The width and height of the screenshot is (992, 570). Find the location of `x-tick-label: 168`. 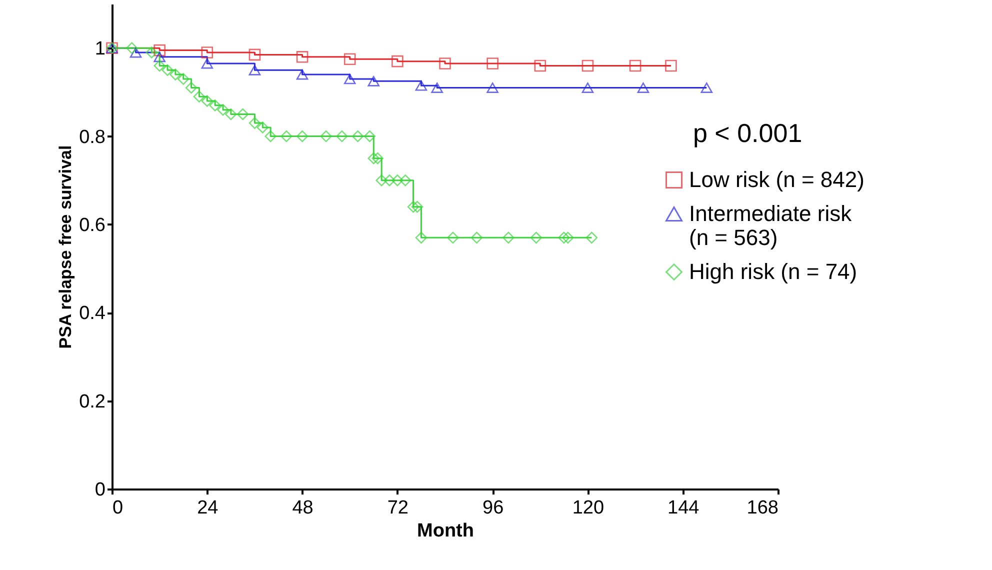

x-tick-label: 168 is located at coordinates (762, 508).